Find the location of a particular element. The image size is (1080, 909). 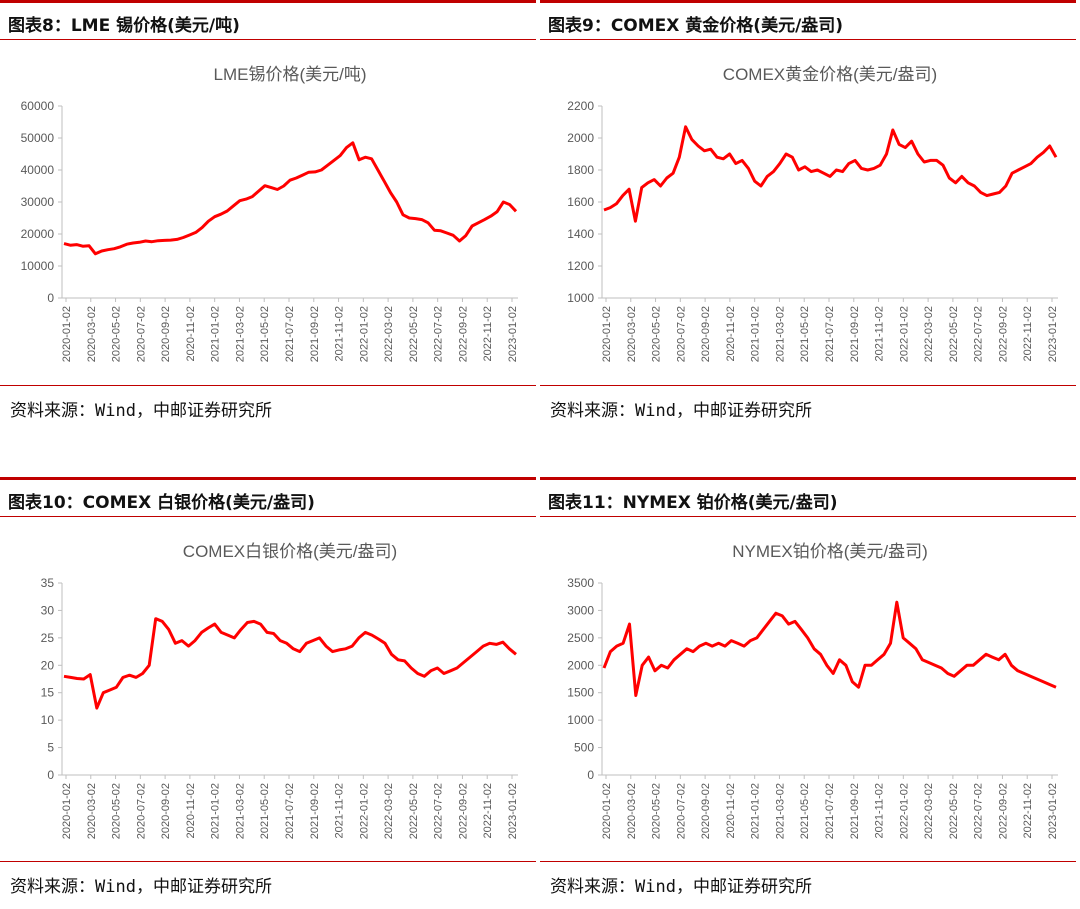

y-tick-label: 2200 is located at coordinates (580, 106).